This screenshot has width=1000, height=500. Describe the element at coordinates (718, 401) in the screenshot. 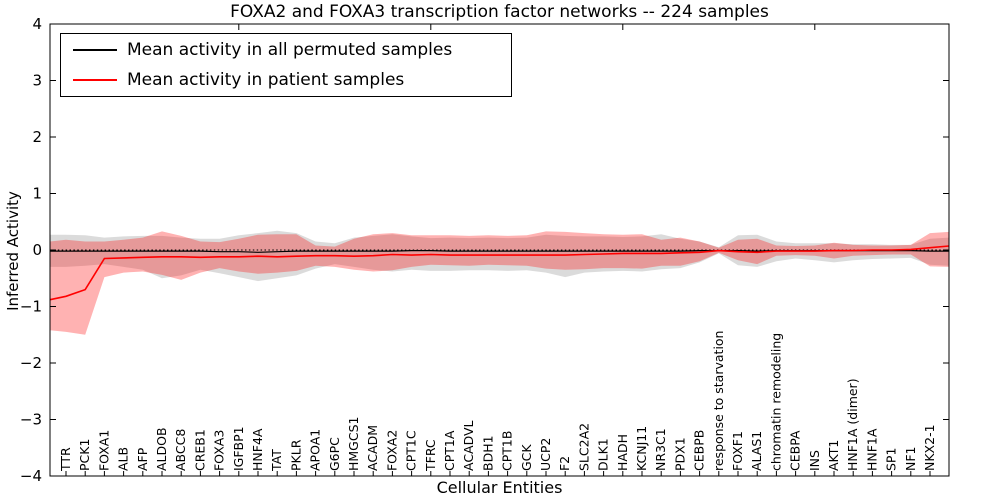

I see `x-tick-label: response to starvation` at that location.